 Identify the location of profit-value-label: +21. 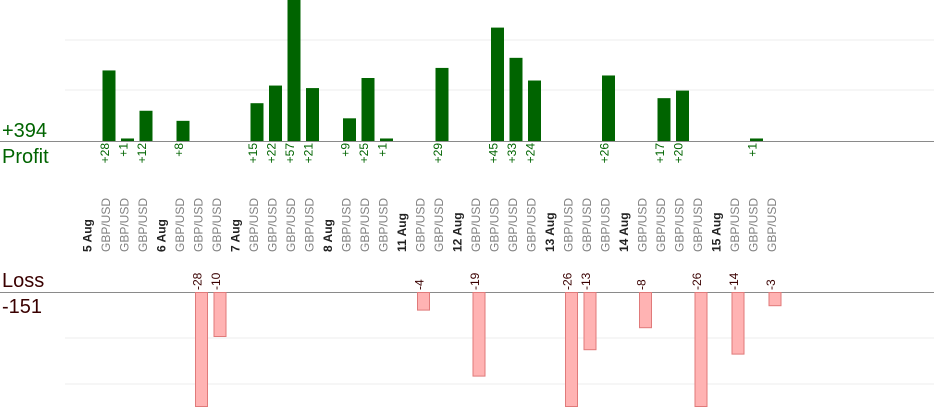
(309, 153).